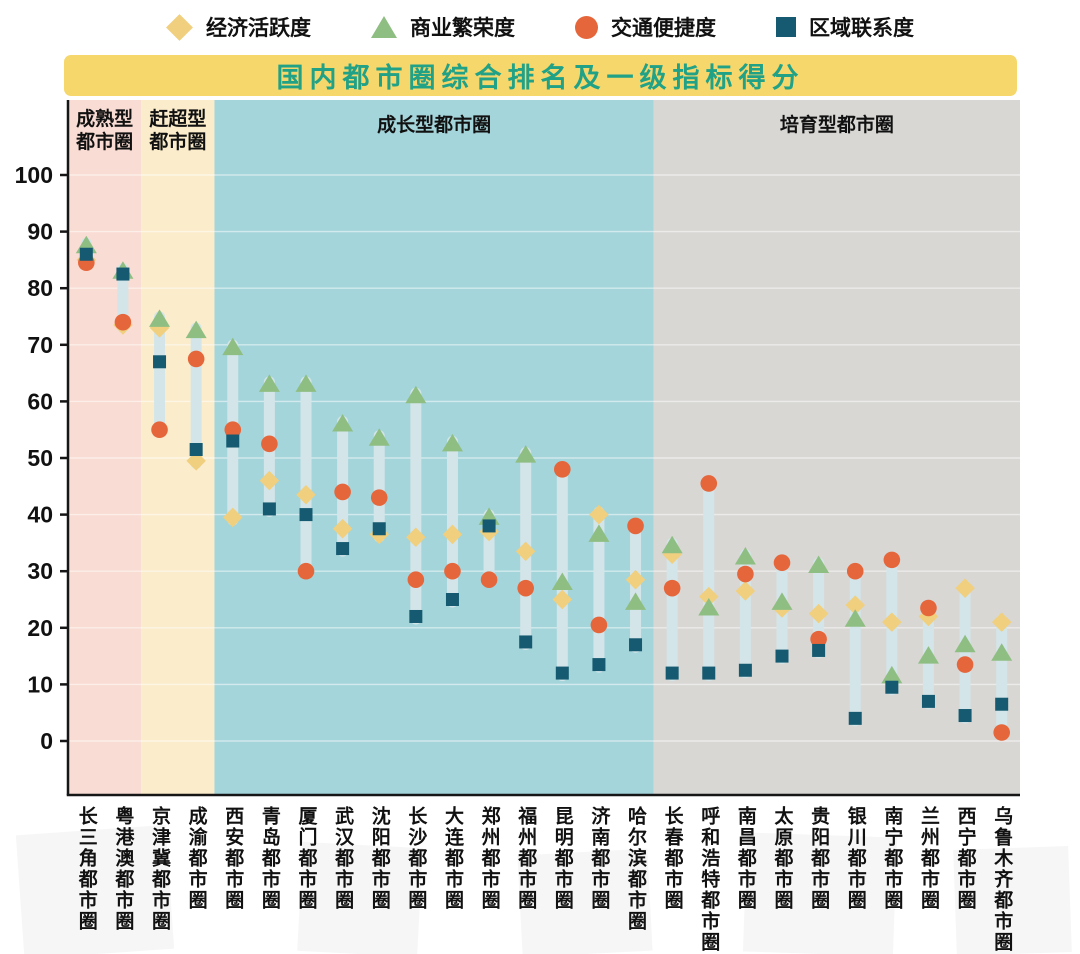 This screenshot has width=1080, height=954. Describe the element at coordinates (586, 27) in the screenshot. I see `circle-icon` at that location.